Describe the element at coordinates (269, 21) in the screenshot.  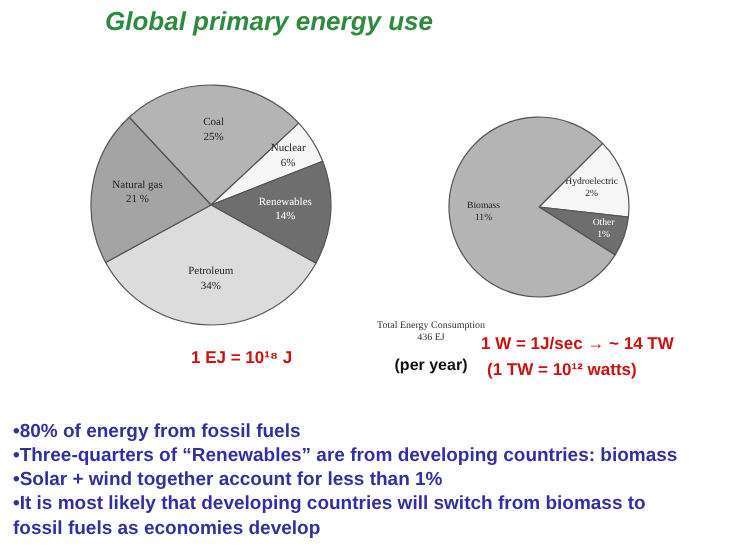
I see `chart-title: Global primary energy use` at that location.